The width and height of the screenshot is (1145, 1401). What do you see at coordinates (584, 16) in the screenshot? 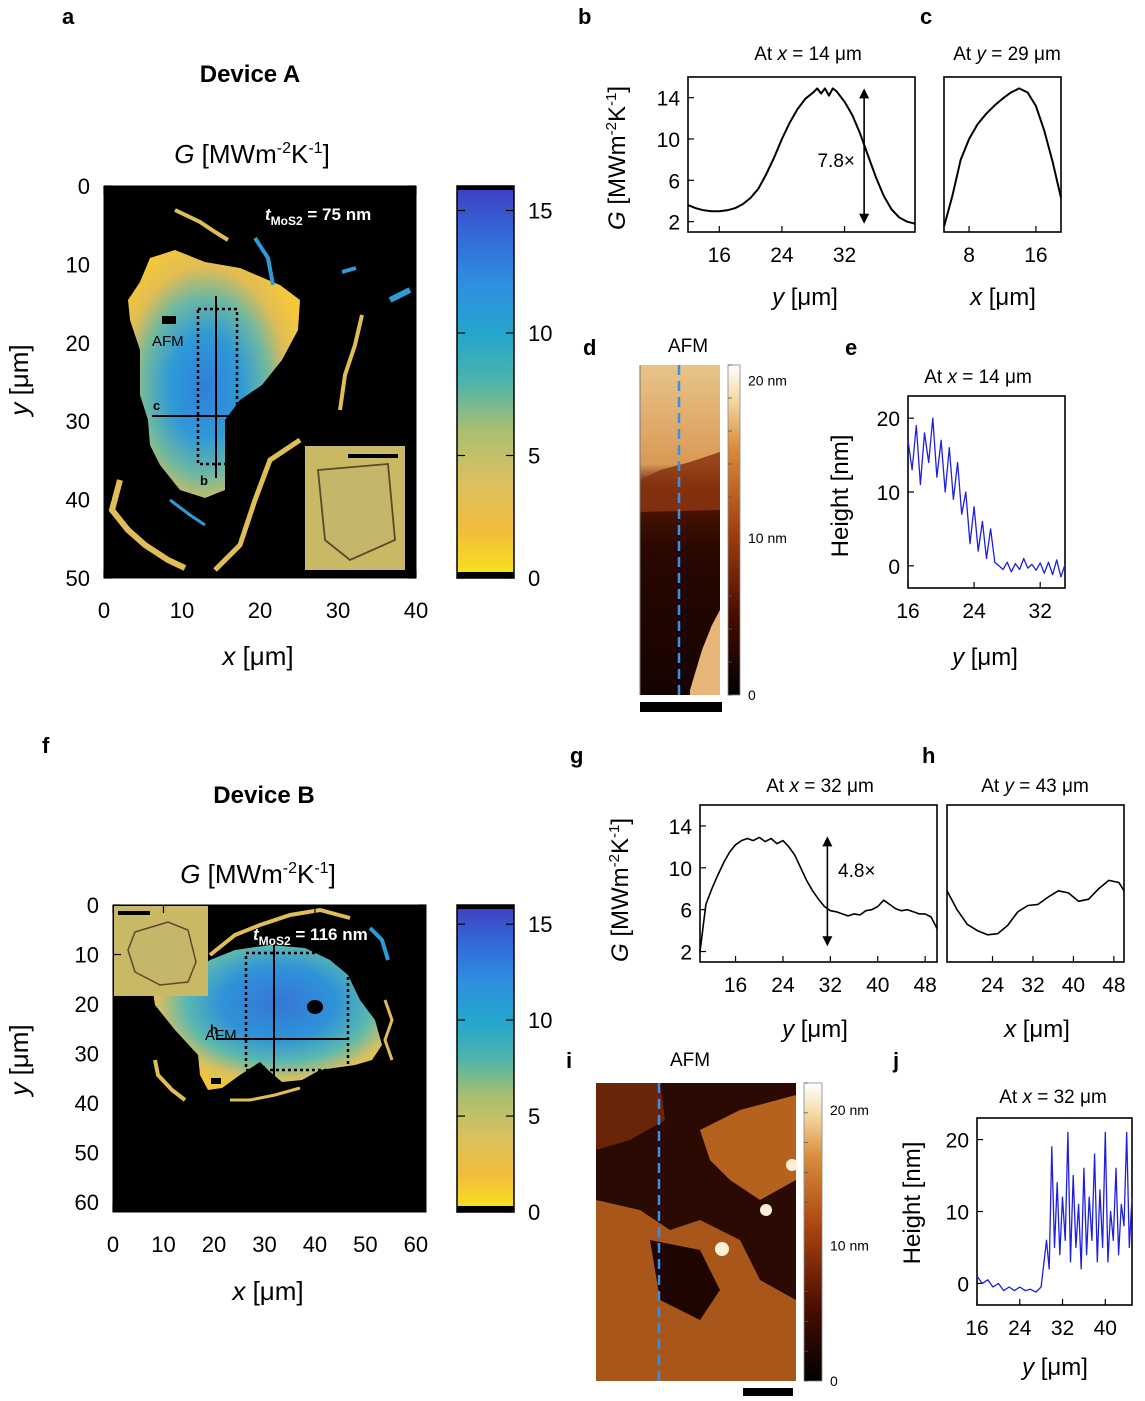
I see `panel-letter-b: b` at bounding box center [584, 16].